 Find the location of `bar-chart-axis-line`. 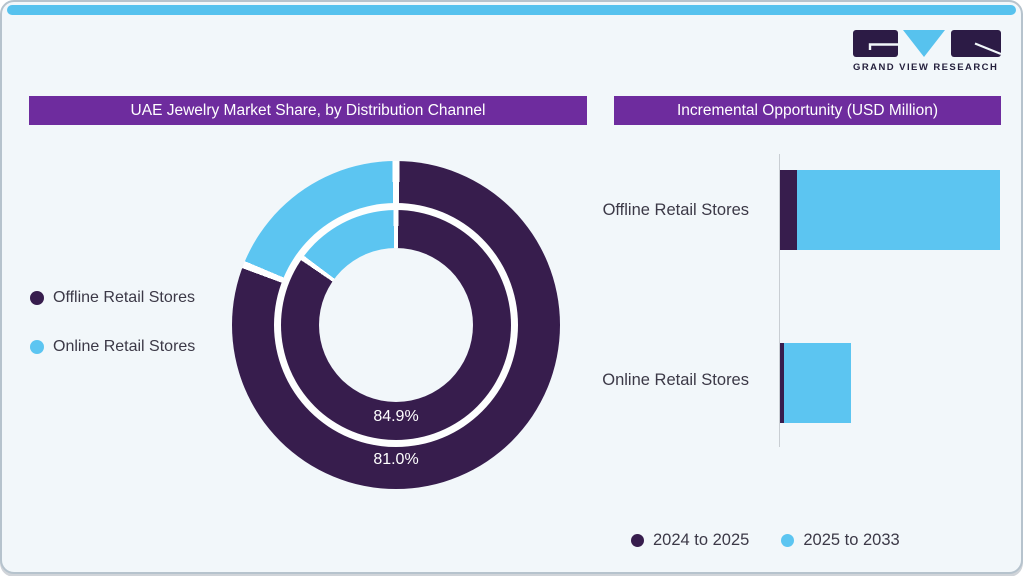

bar-chart-axis-line is located at coordinates (779, 300).